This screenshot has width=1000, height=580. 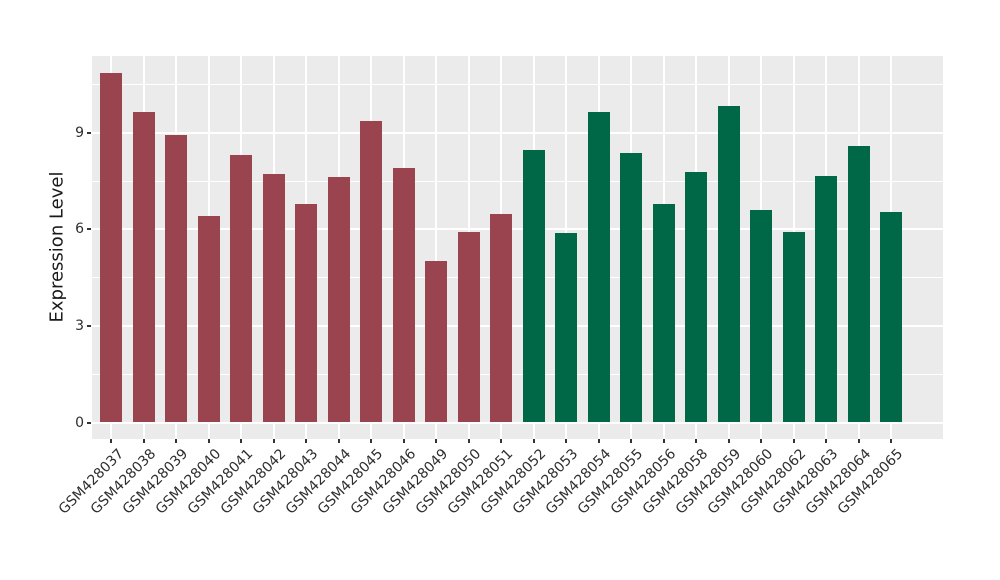 What do you see at coordinates (566, 327) in the screenshot?
I see `bar-GSM428053` at bounding box center [566, 327].